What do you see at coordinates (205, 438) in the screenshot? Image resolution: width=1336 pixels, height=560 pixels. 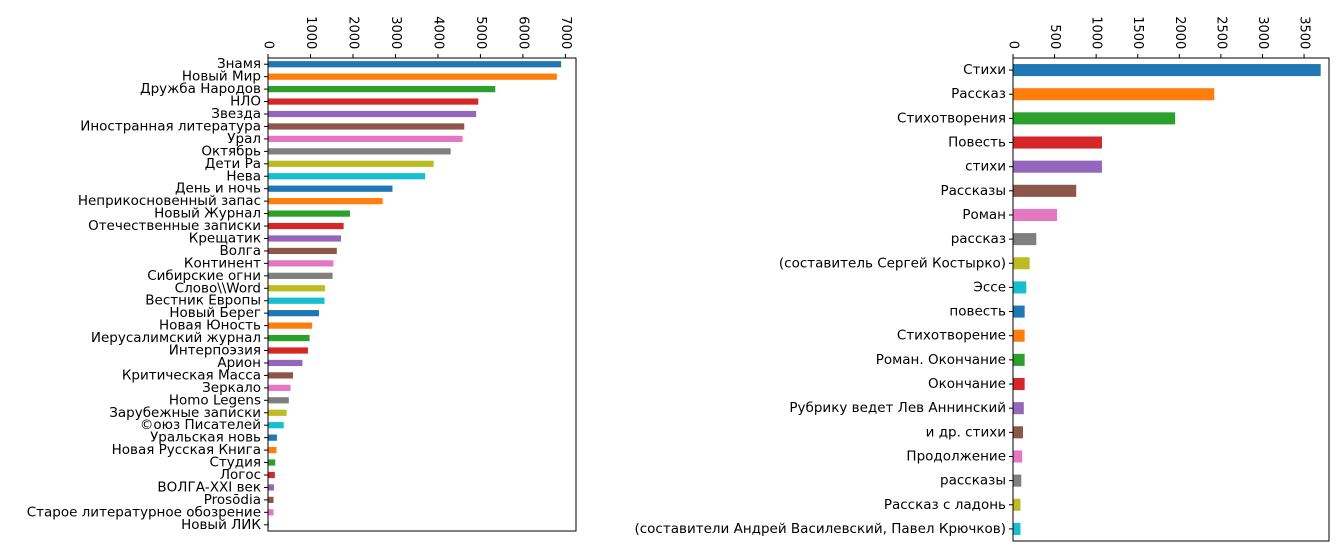 I see `category-label: Уральская новь` at bounding box center [205, 438].